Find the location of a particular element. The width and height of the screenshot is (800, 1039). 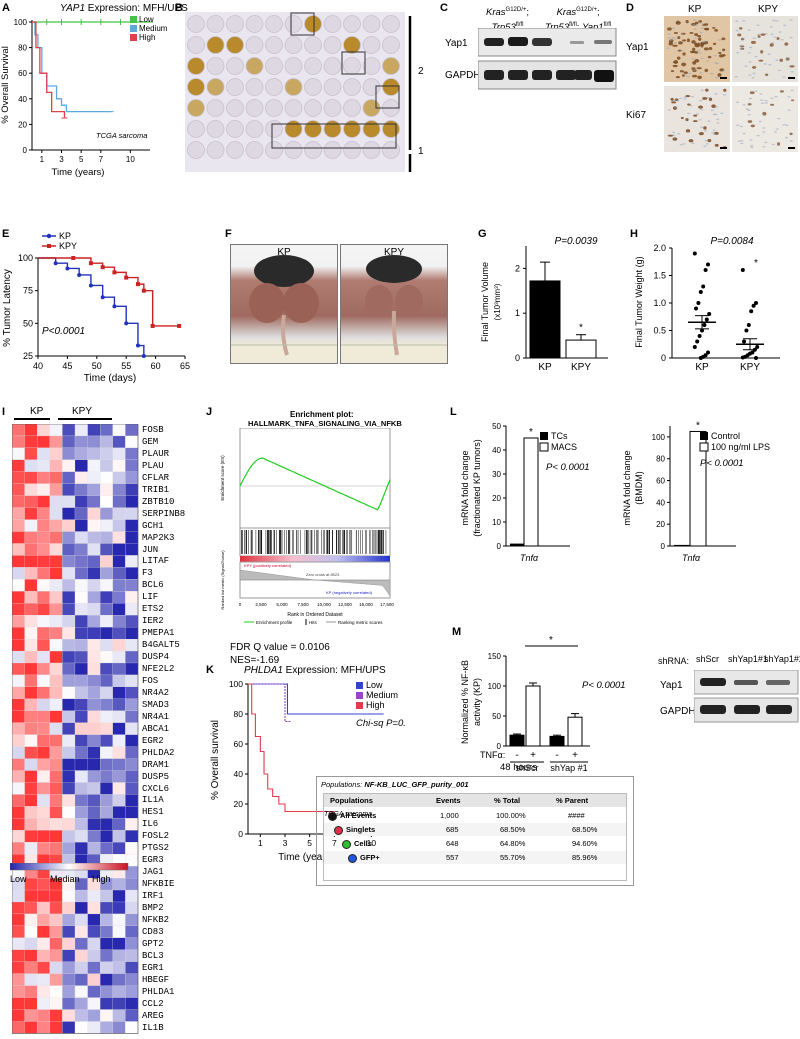

gsea-zero-cross: Zero cross at 8523 is located at coordinates (323, 574).